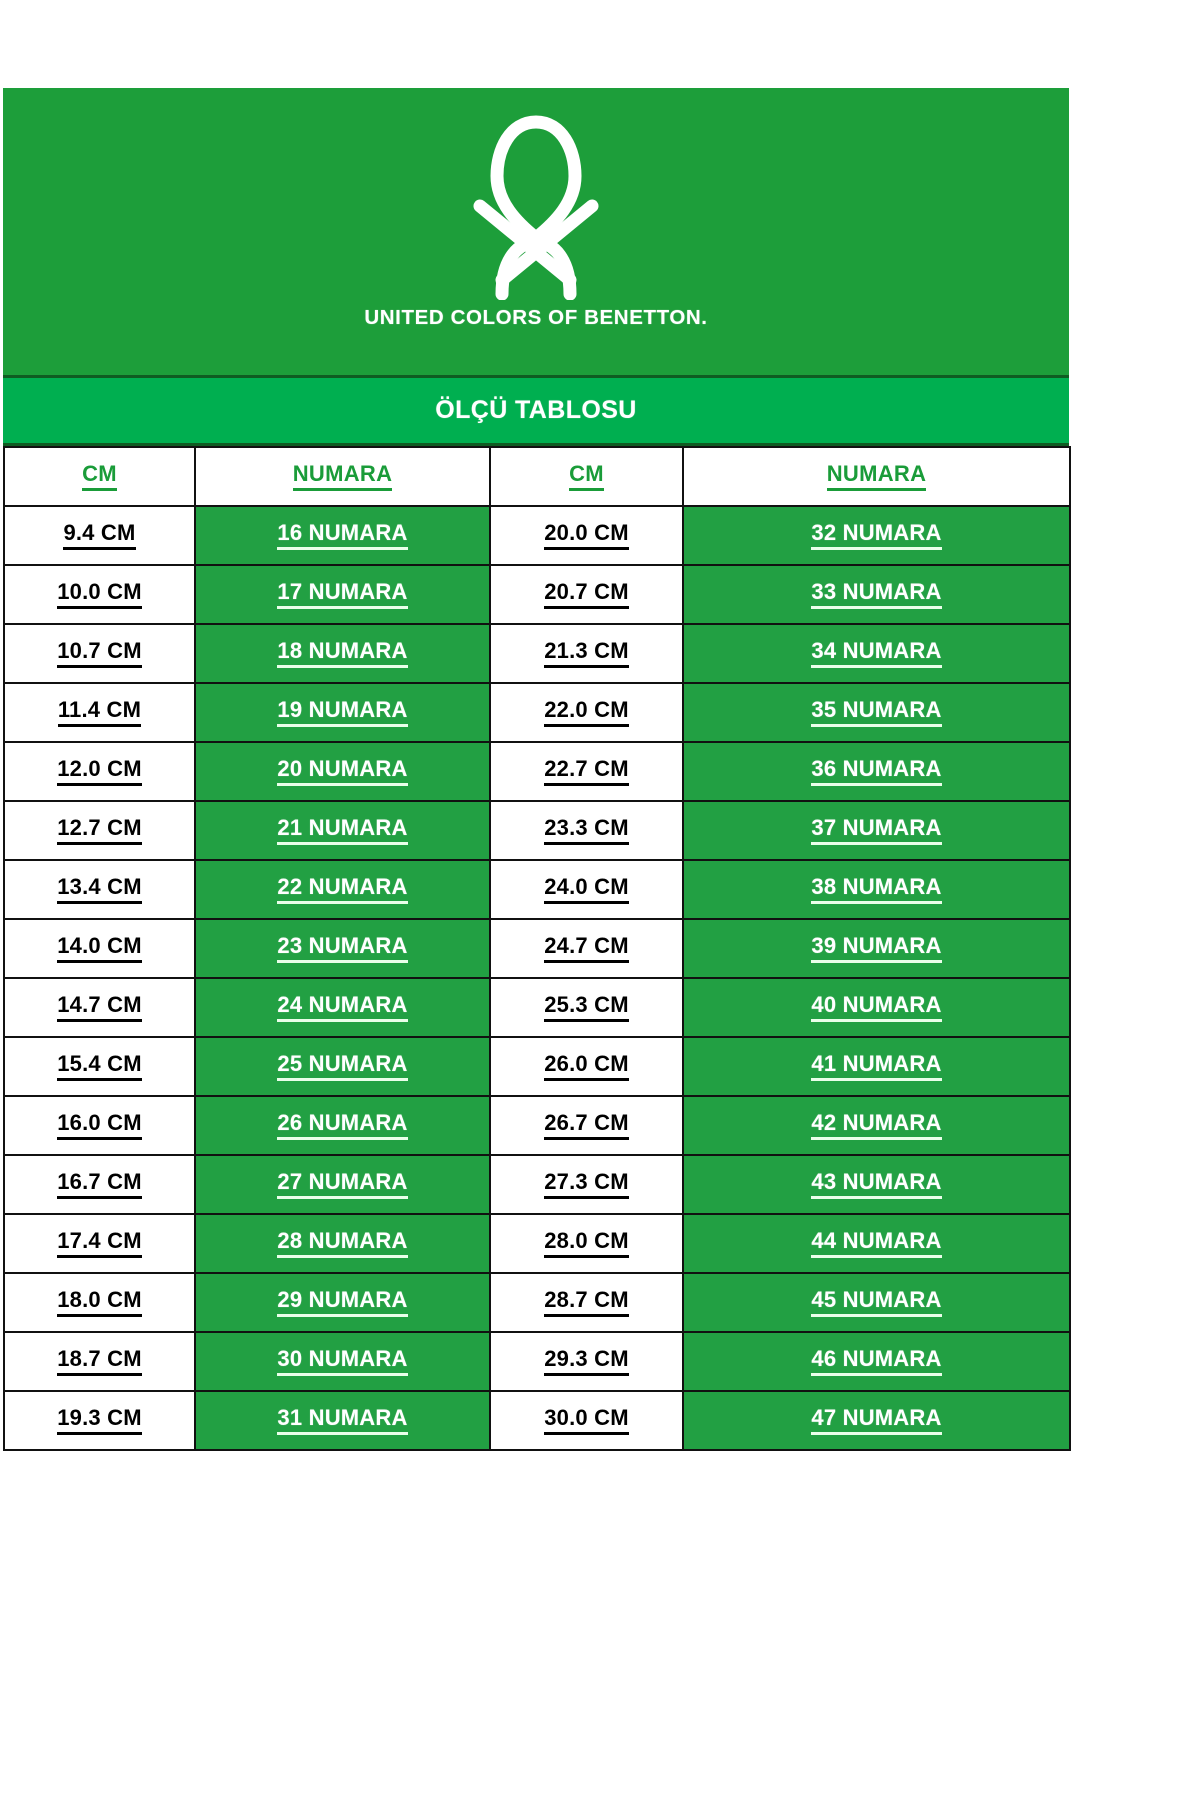  Describe the element at coordinates (586, 948) in the screenshot. I see `cm-value: 24.7 CM` at that location.